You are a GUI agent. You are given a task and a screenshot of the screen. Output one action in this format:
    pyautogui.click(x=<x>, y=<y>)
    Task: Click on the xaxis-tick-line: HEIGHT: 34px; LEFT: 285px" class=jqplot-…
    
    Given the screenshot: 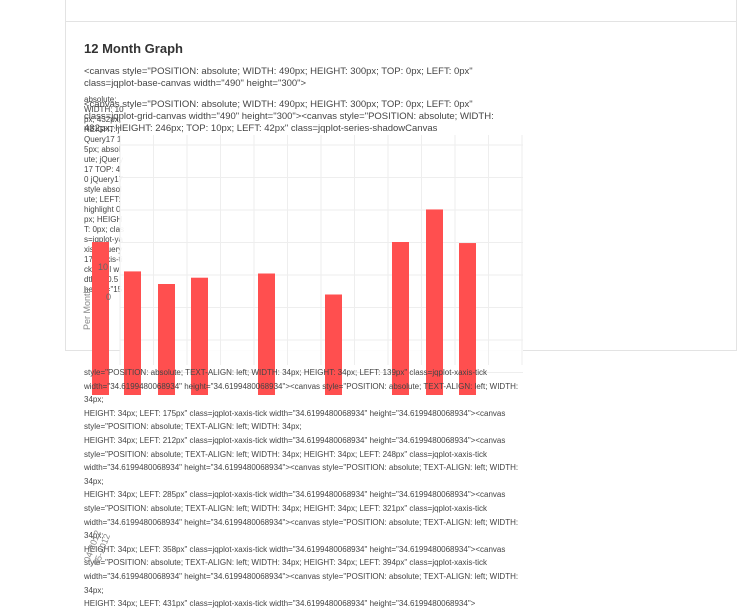 What is the action you would take?
    pyautogui.click(x=295, y=495)
    